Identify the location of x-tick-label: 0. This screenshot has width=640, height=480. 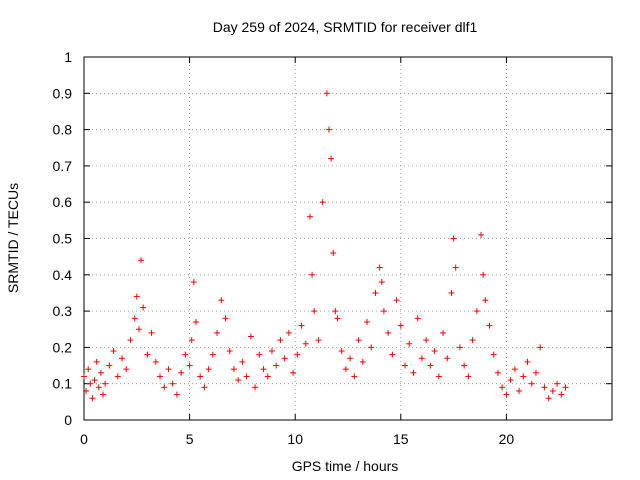
(84, 439).